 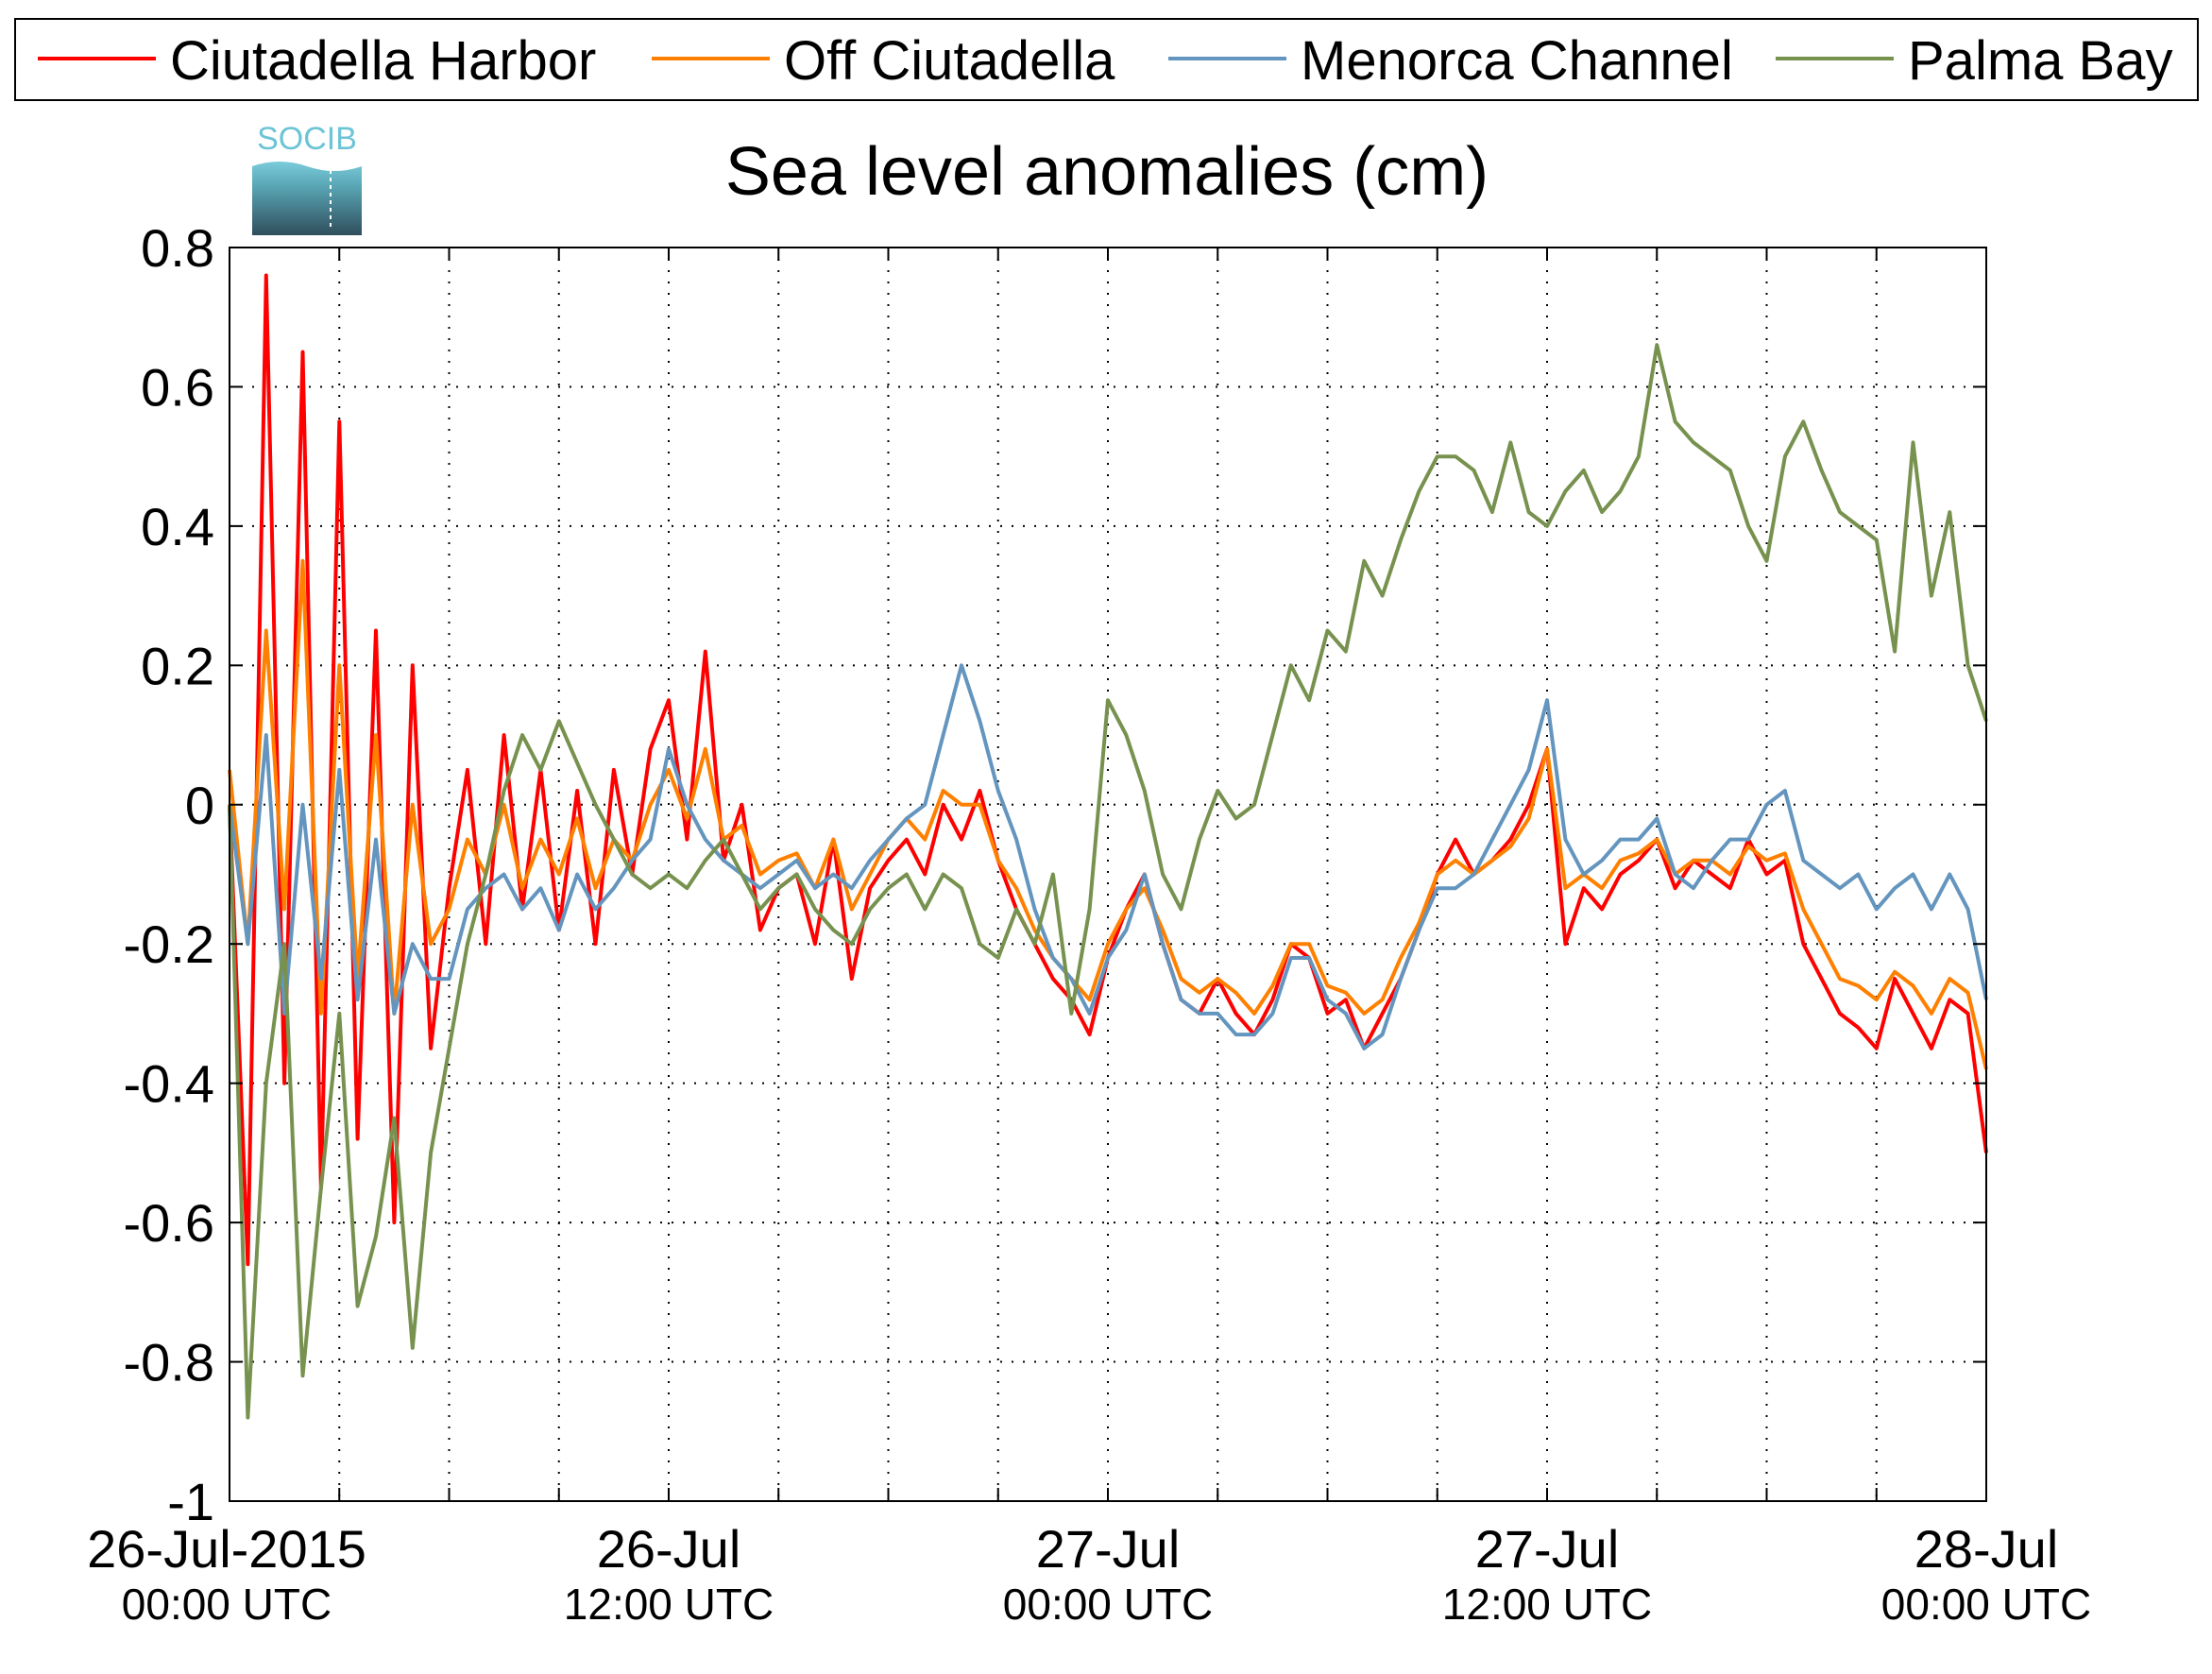 I want to click on x-tick-label-date-2: 27-Jul, so click(x=1108, y=1549).